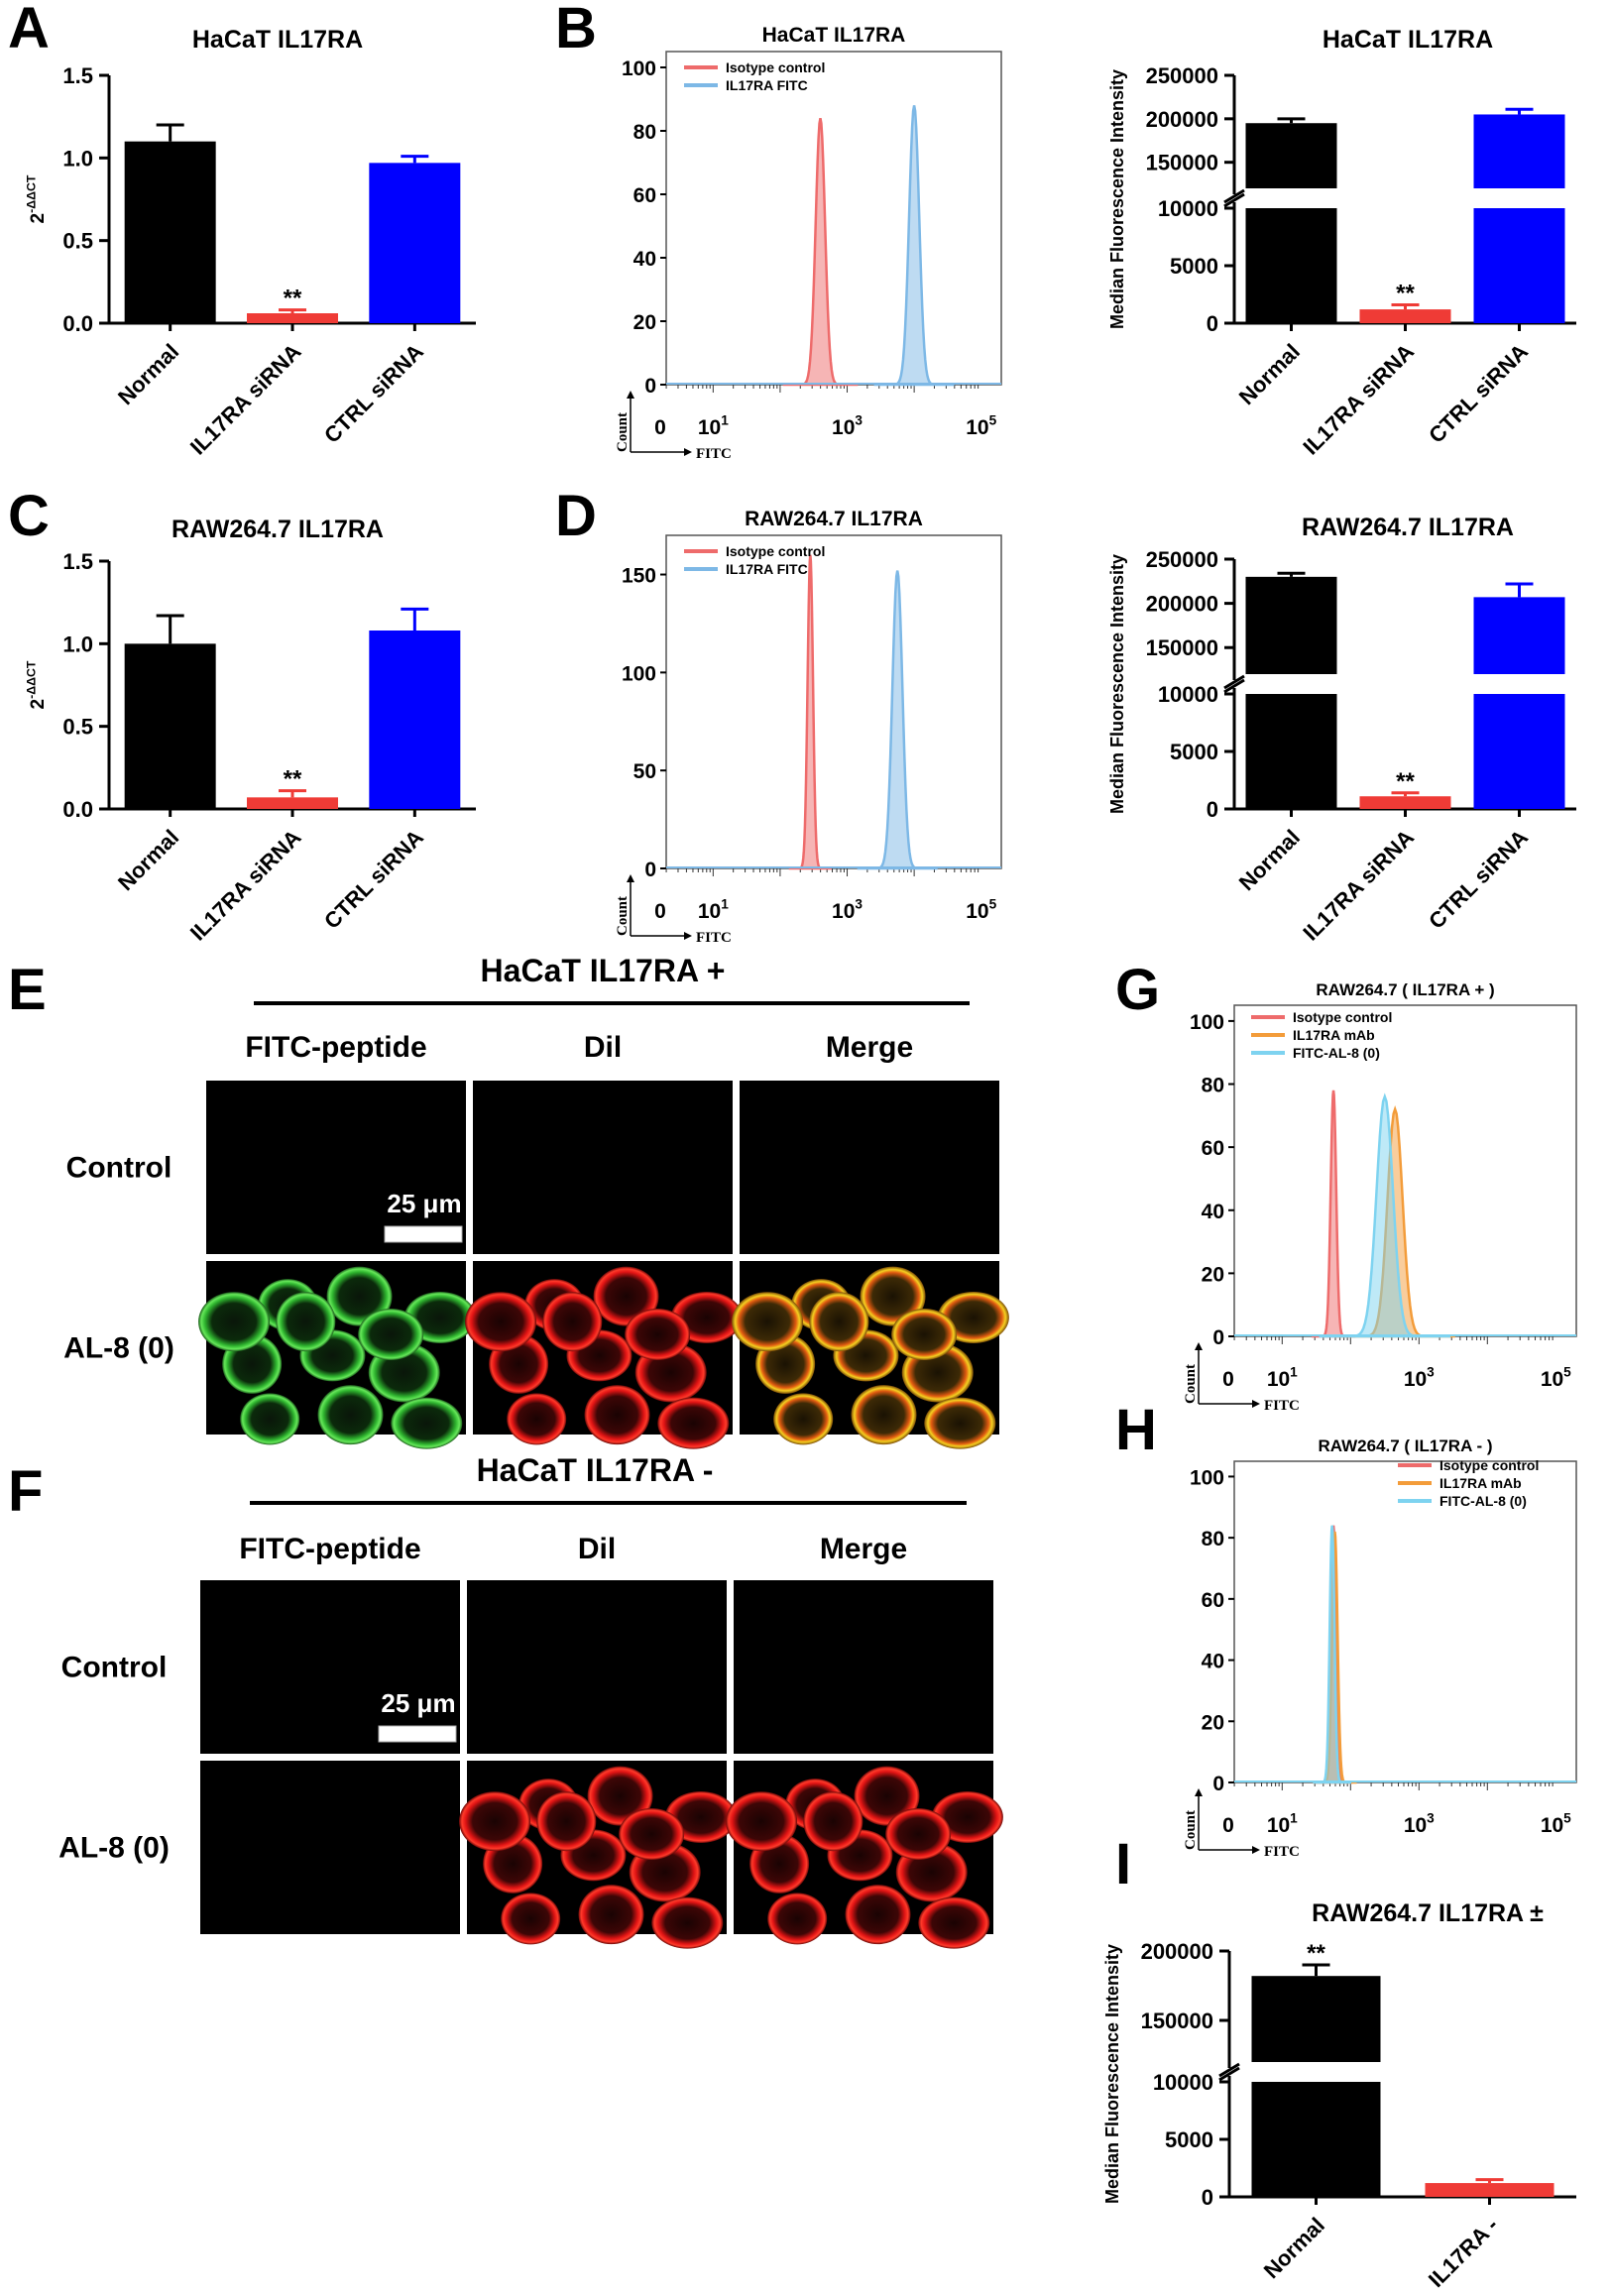 The height and width of the screenshot is (2296, 1611). I want to click on count-label: Count, so click(623, 432).